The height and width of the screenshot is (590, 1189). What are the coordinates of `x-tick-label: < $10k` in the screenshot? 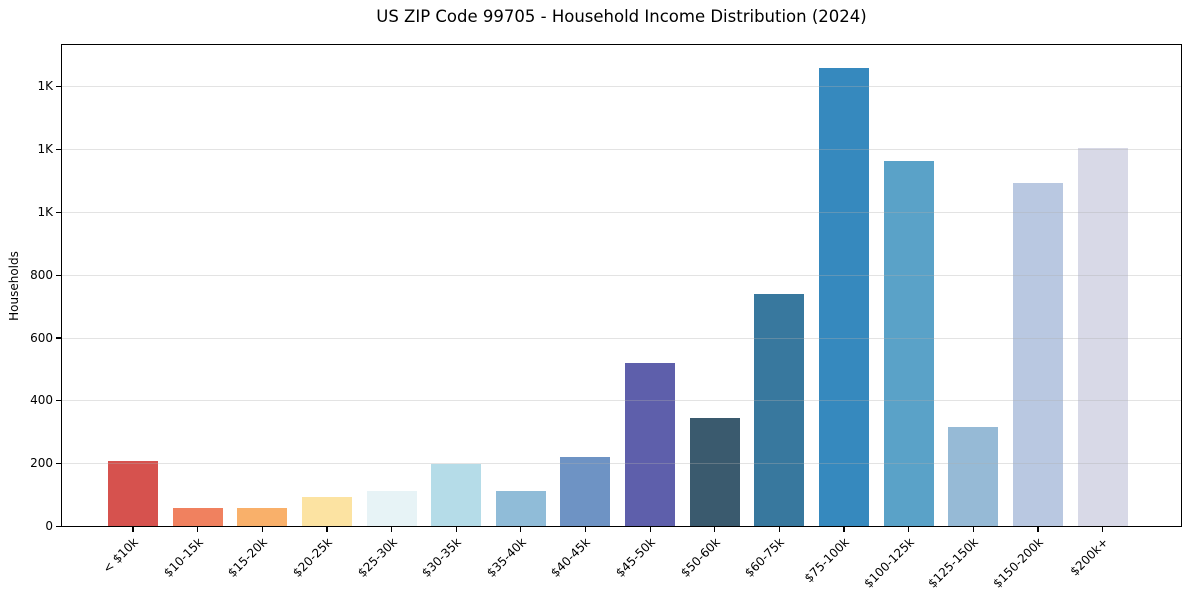 It's located at (120, 555).